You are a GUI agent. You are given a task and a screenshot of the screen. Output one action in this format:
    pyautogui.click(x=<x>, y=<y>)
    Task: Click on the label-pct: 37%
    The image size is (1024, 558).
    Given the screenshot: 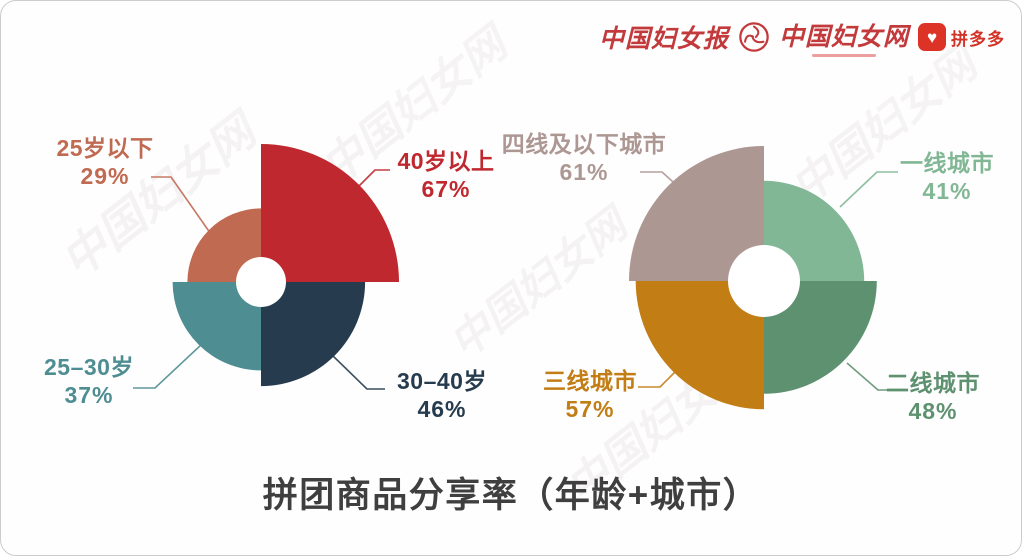 What is the action you would take?
    pyautogui.click(x=89, y=395)
    